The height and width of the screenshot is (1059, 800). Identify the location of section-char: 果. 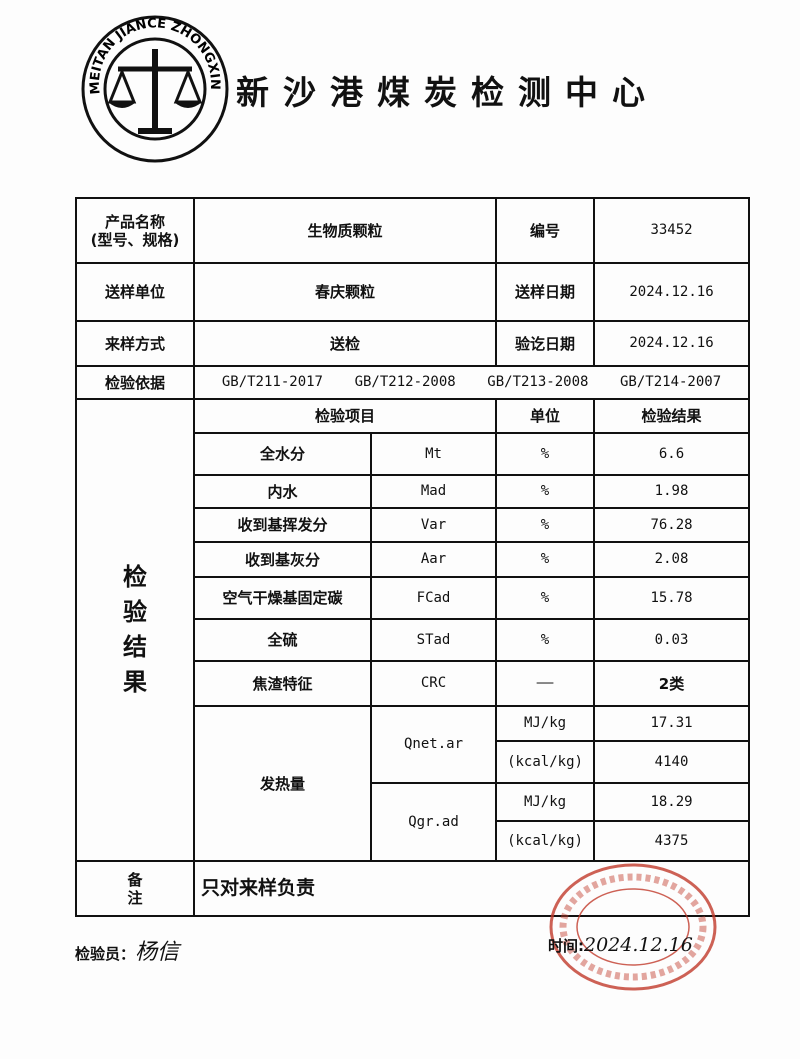
(135, 681).